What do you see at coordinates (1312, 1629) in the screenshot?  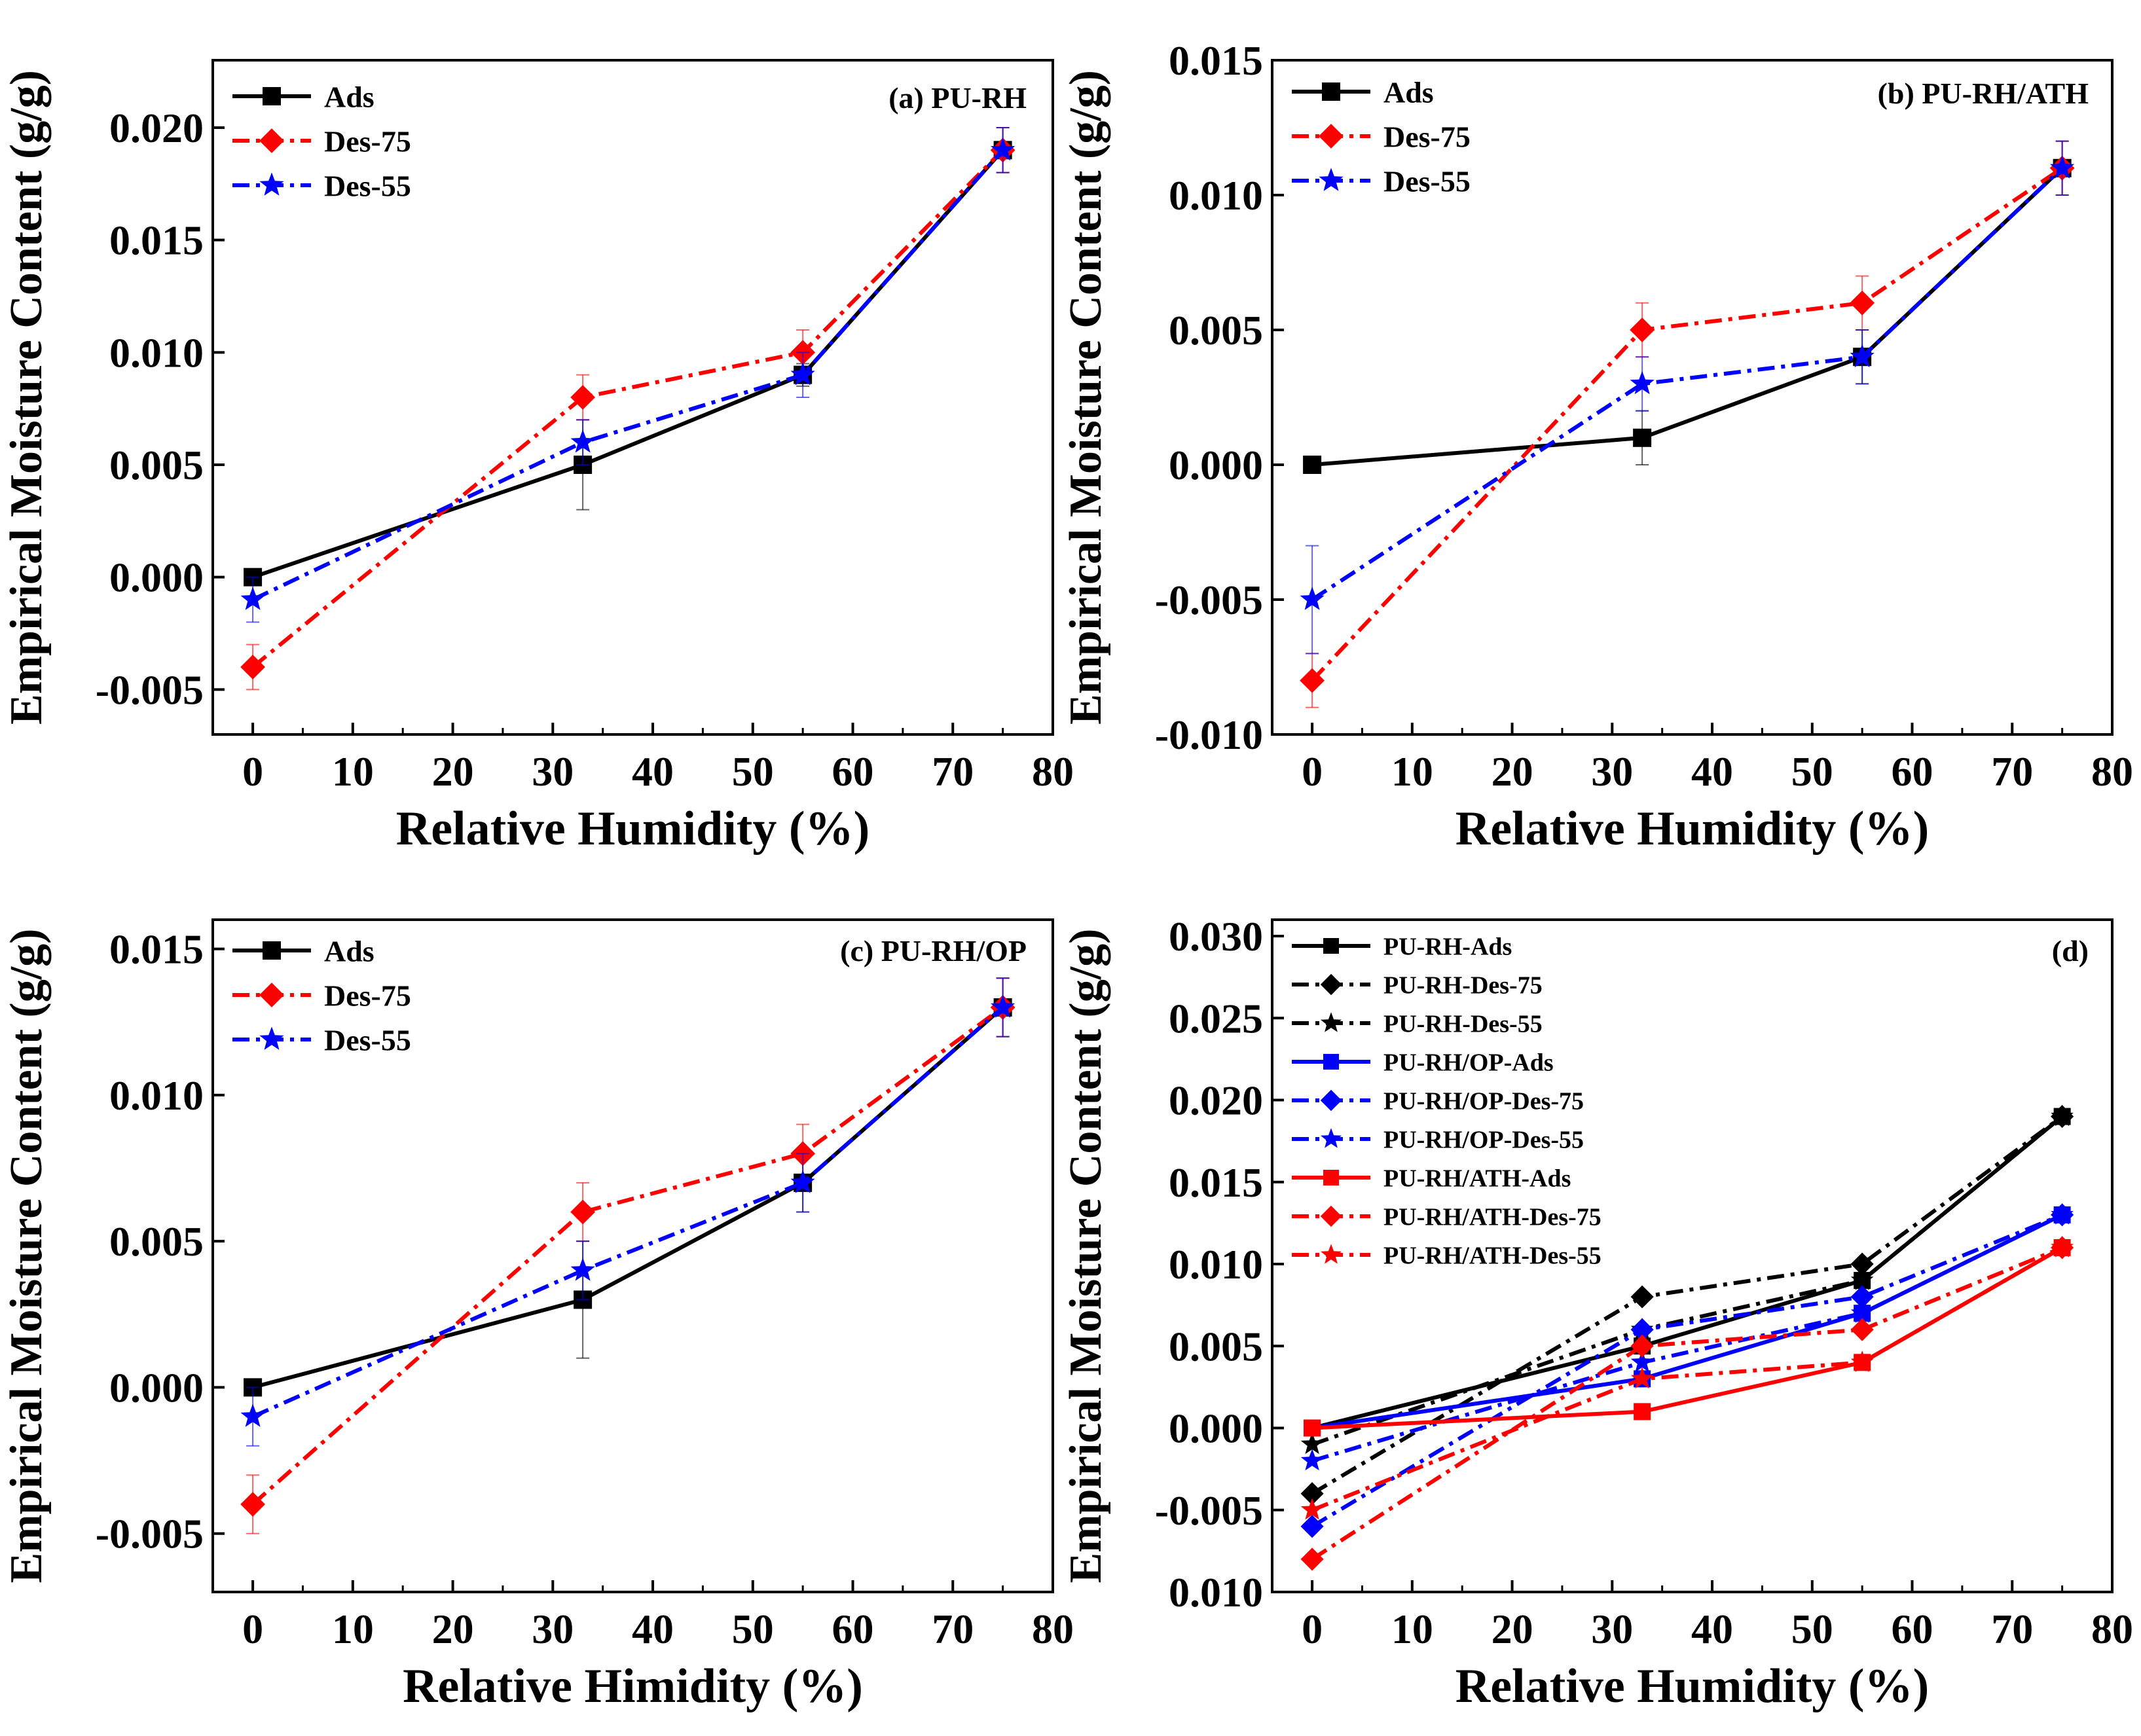 I see `x-tick-label: 0` at bounding box center [1312, 1629].